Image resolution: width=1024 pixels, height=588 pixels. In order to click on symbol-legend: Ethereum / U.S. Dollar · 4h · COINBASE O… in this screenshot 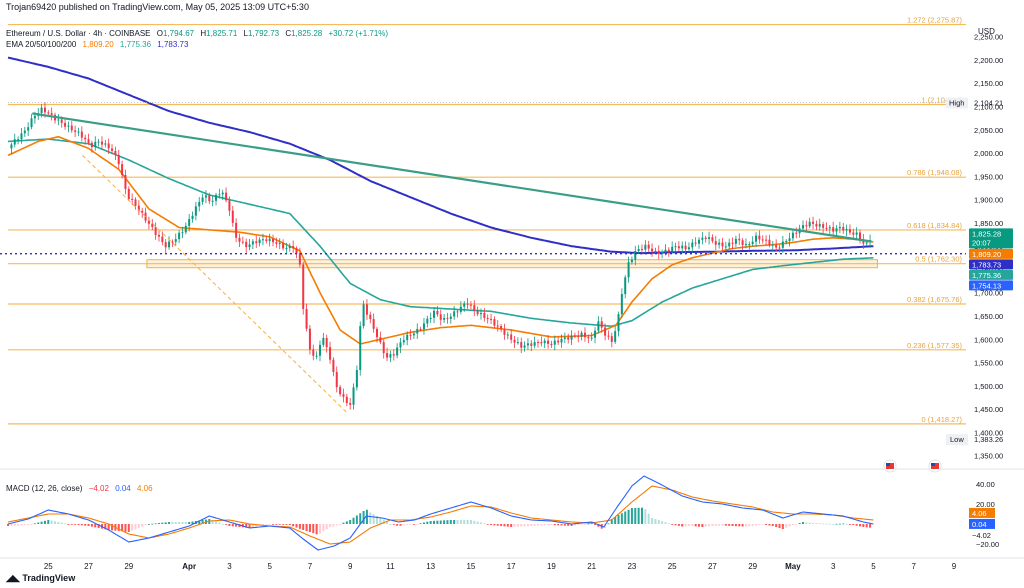, I will do `click(197, 33)`.